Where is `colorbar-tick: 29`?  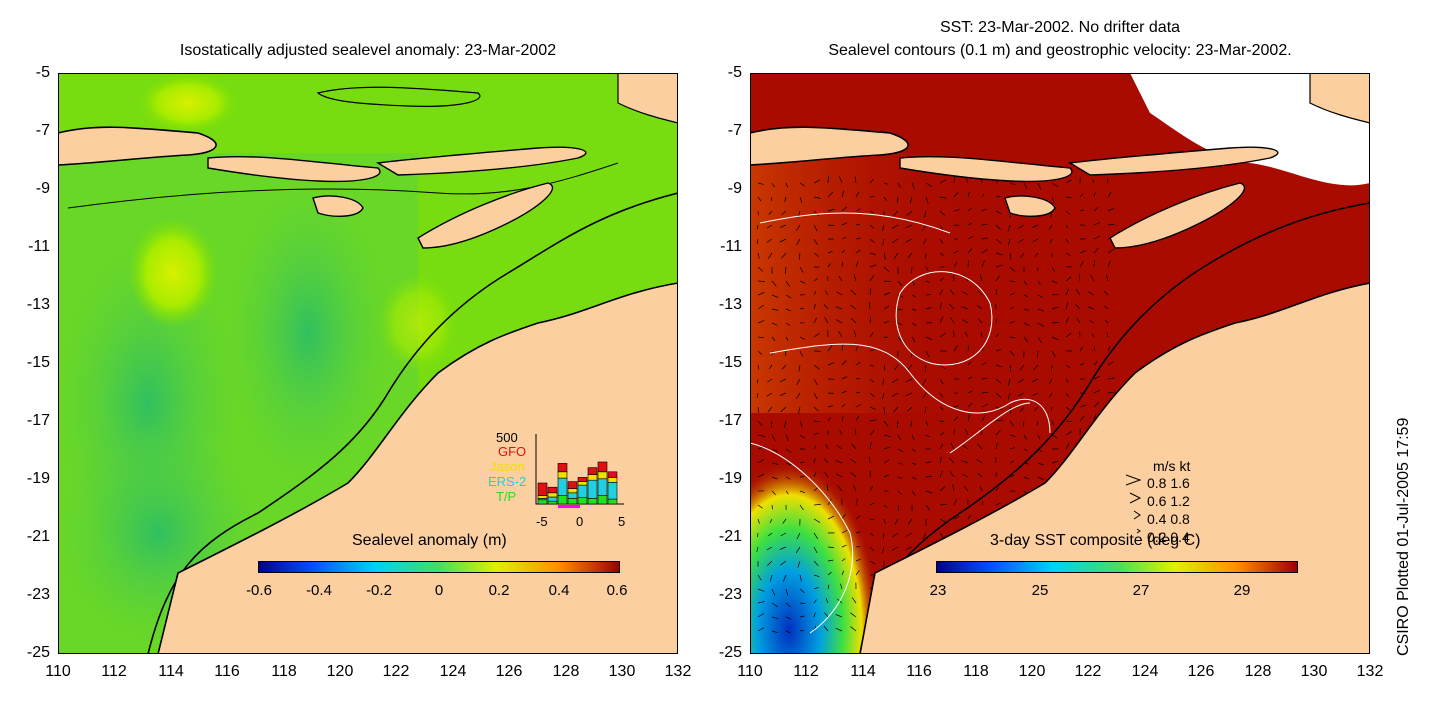
colorbar-tick: 29 is located at coordinates (1242, 590).